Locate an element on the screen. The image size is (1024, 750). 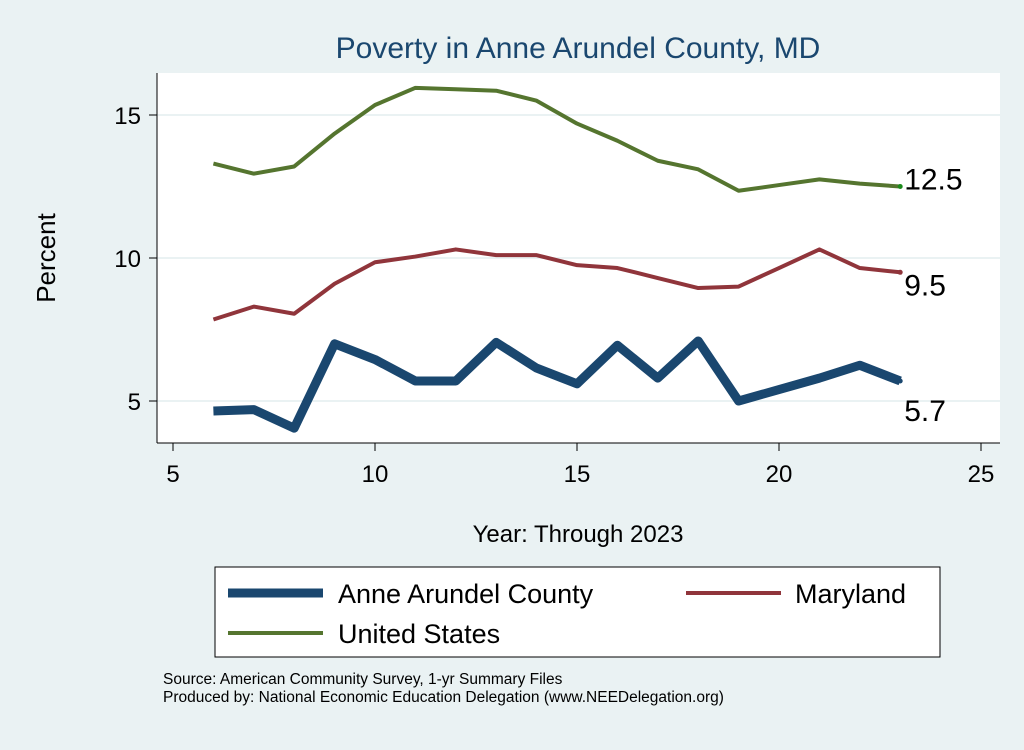
legend-label: Maryland is located at coordinates (850, 594).